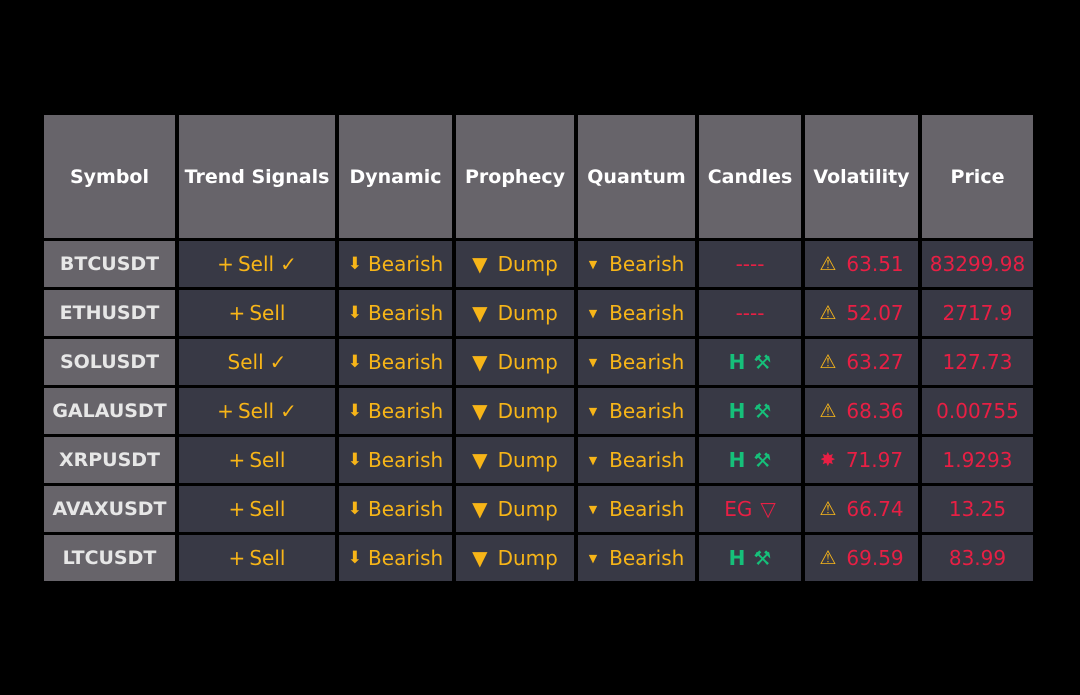  I want to click on symbol-cell: SOLUSDT, so click(109, 362).